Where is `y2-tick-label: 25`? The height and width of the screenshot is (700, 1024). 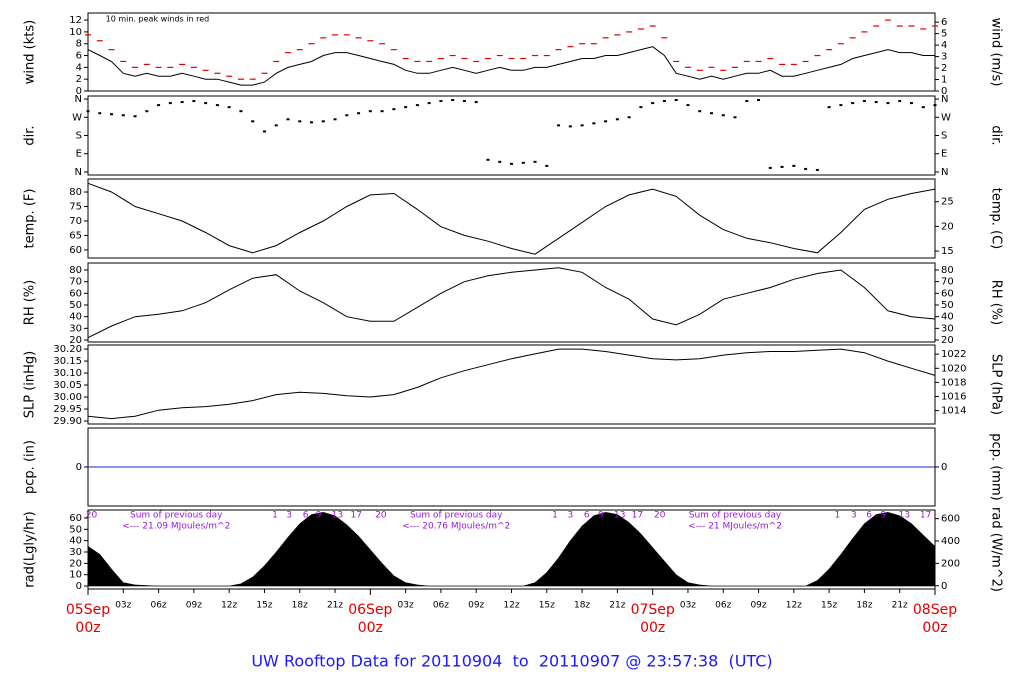 y2-tick-label: 25 is located at coordinates (947, 202).